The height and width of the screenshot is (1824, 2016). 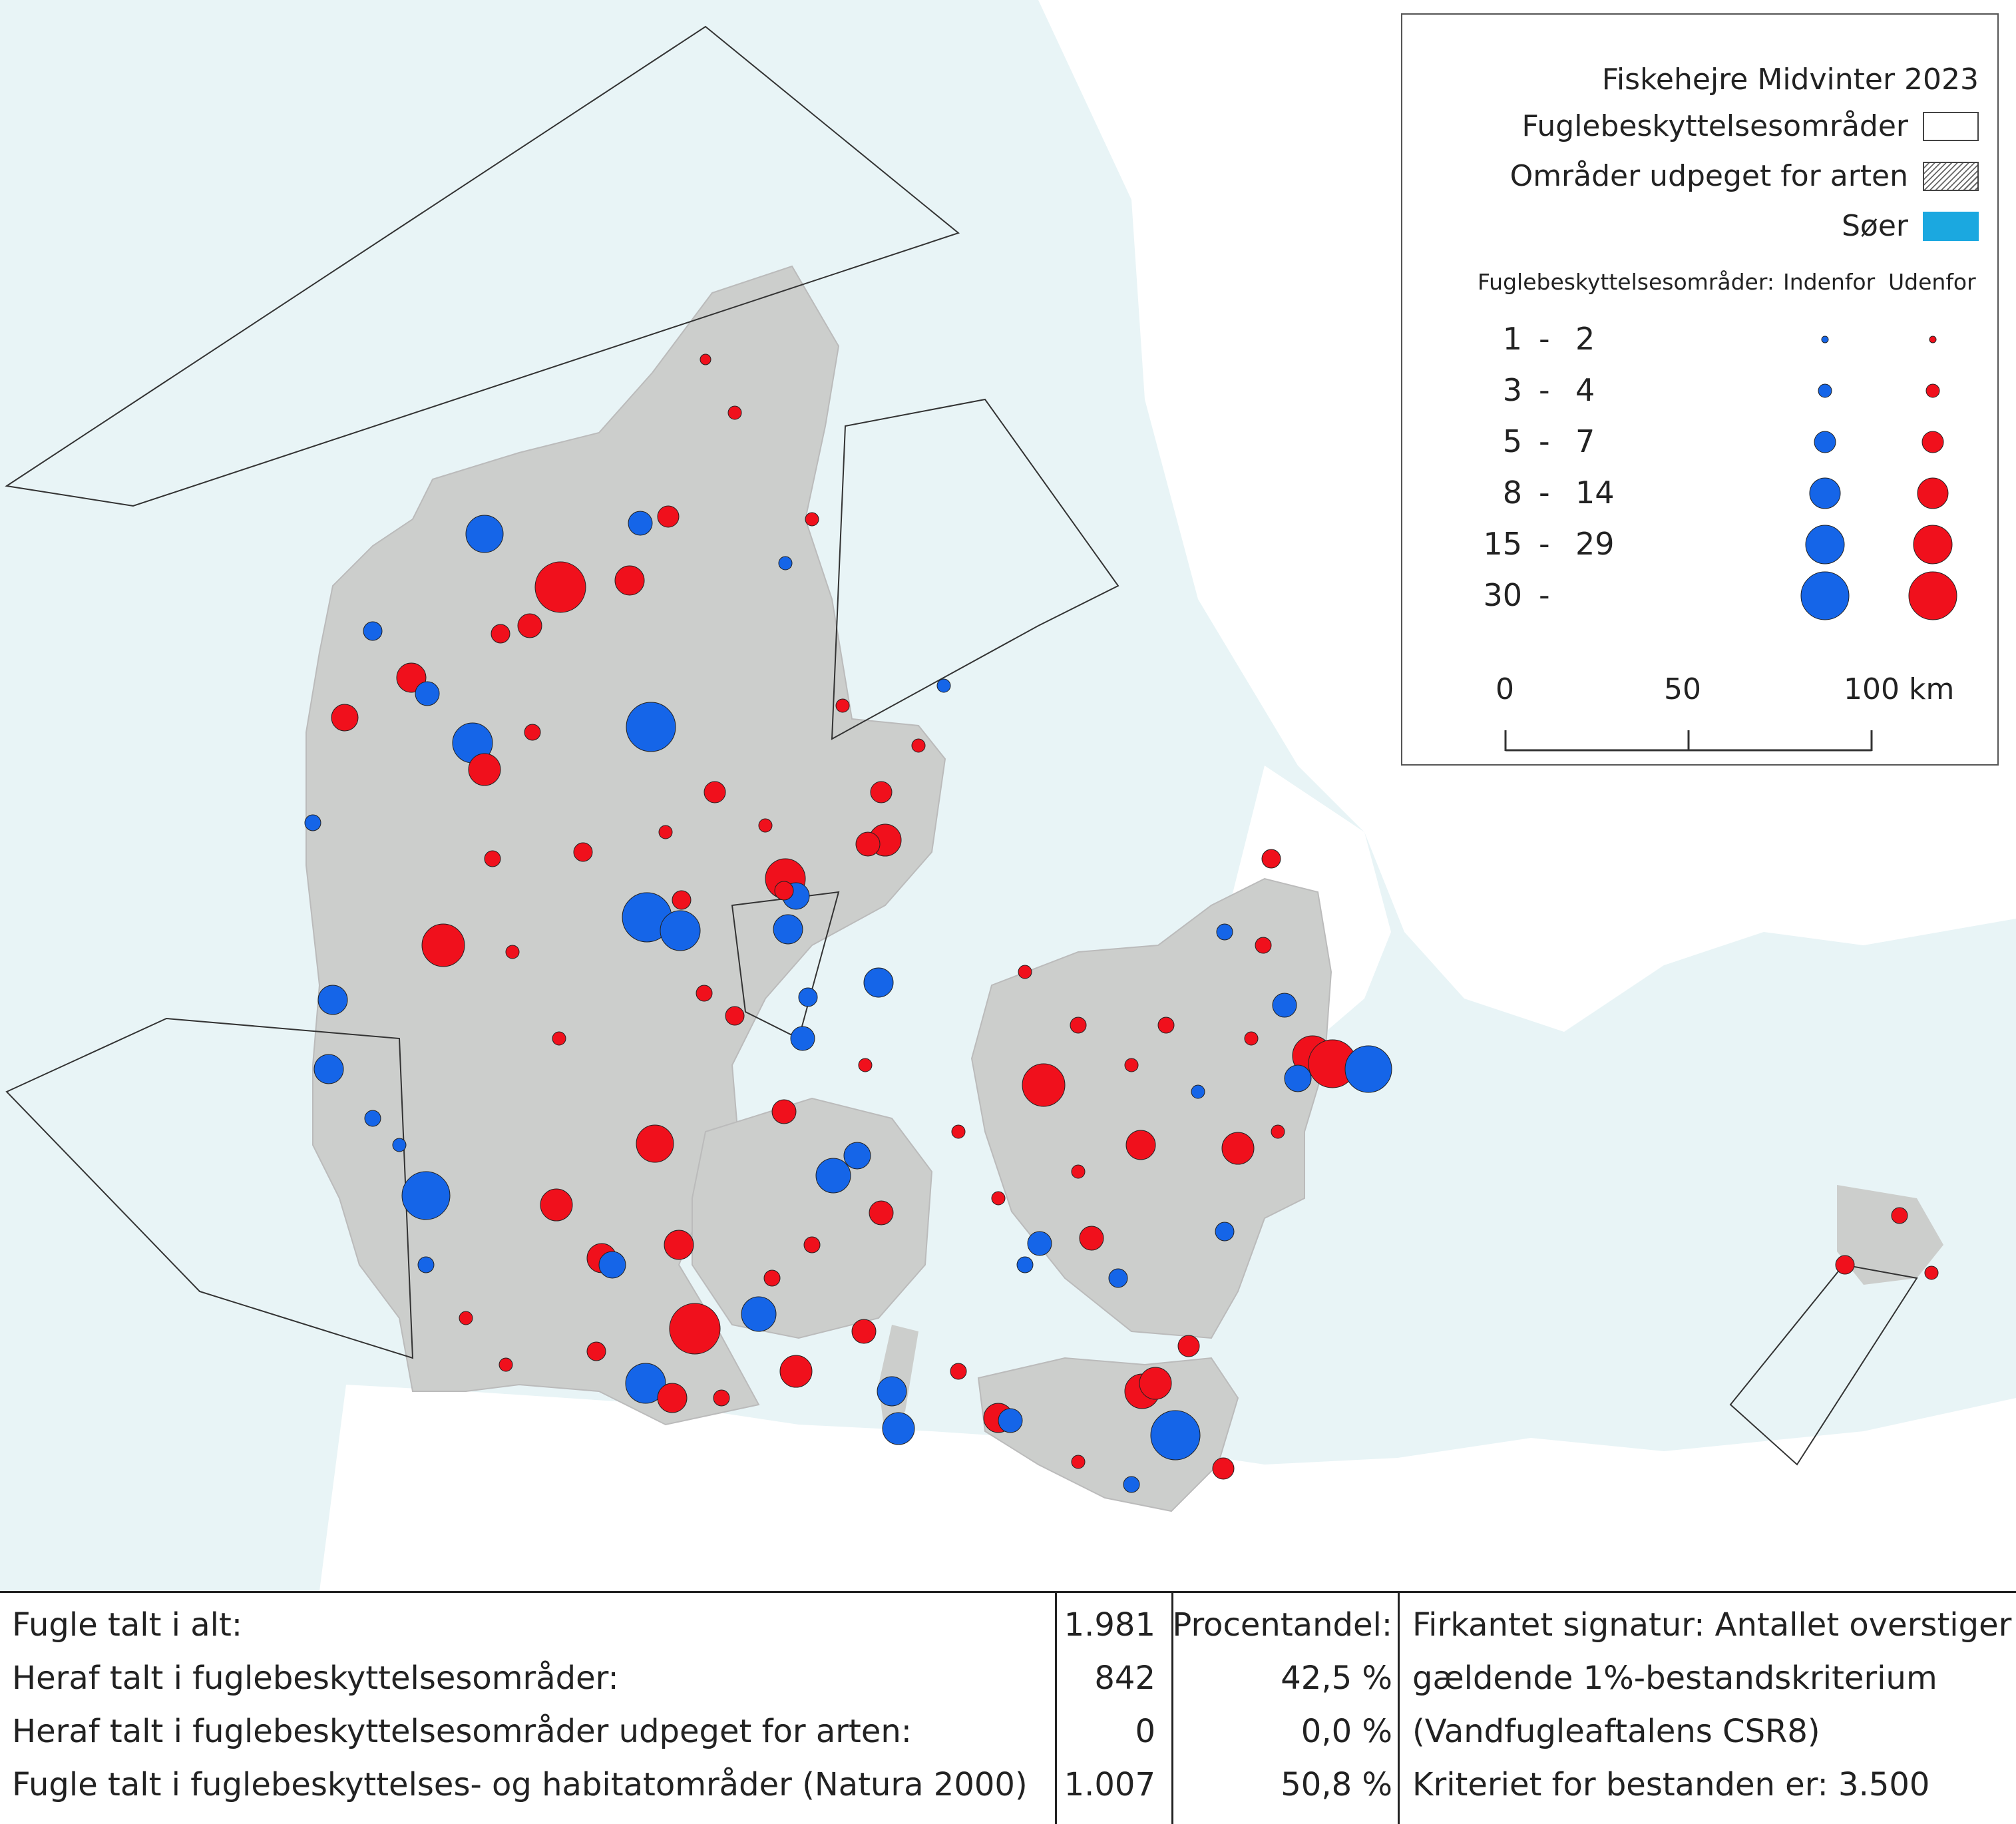 What do you see at coordinates (1616, 1732) in the screenshot?
I see `stats-note: (Vandfugleaftalens CSR8)` at bounding box center [1616, 1732].